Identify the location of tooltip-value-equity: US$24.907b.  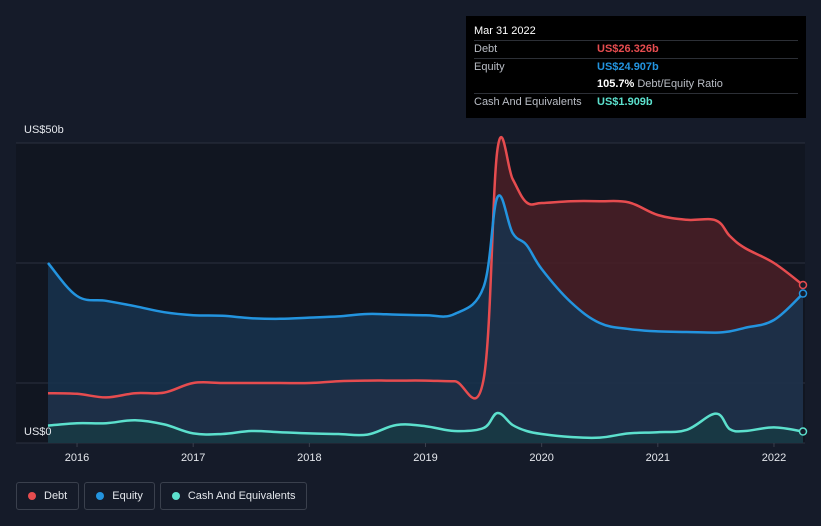
(628, 67).